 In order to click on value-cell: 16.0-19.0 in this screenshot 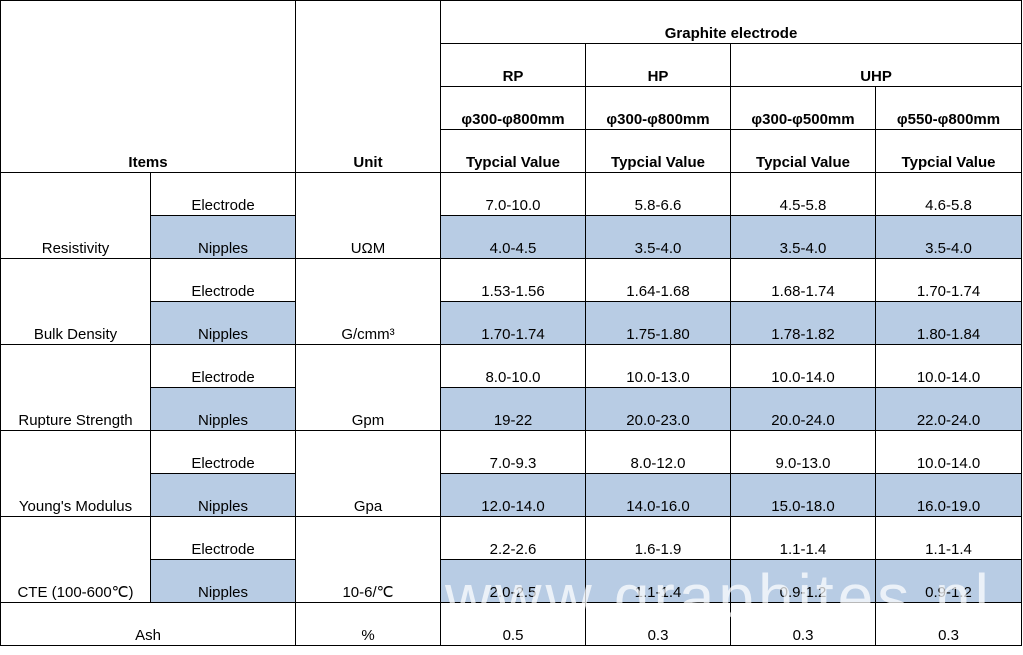, I will do `click(948, 495)`.